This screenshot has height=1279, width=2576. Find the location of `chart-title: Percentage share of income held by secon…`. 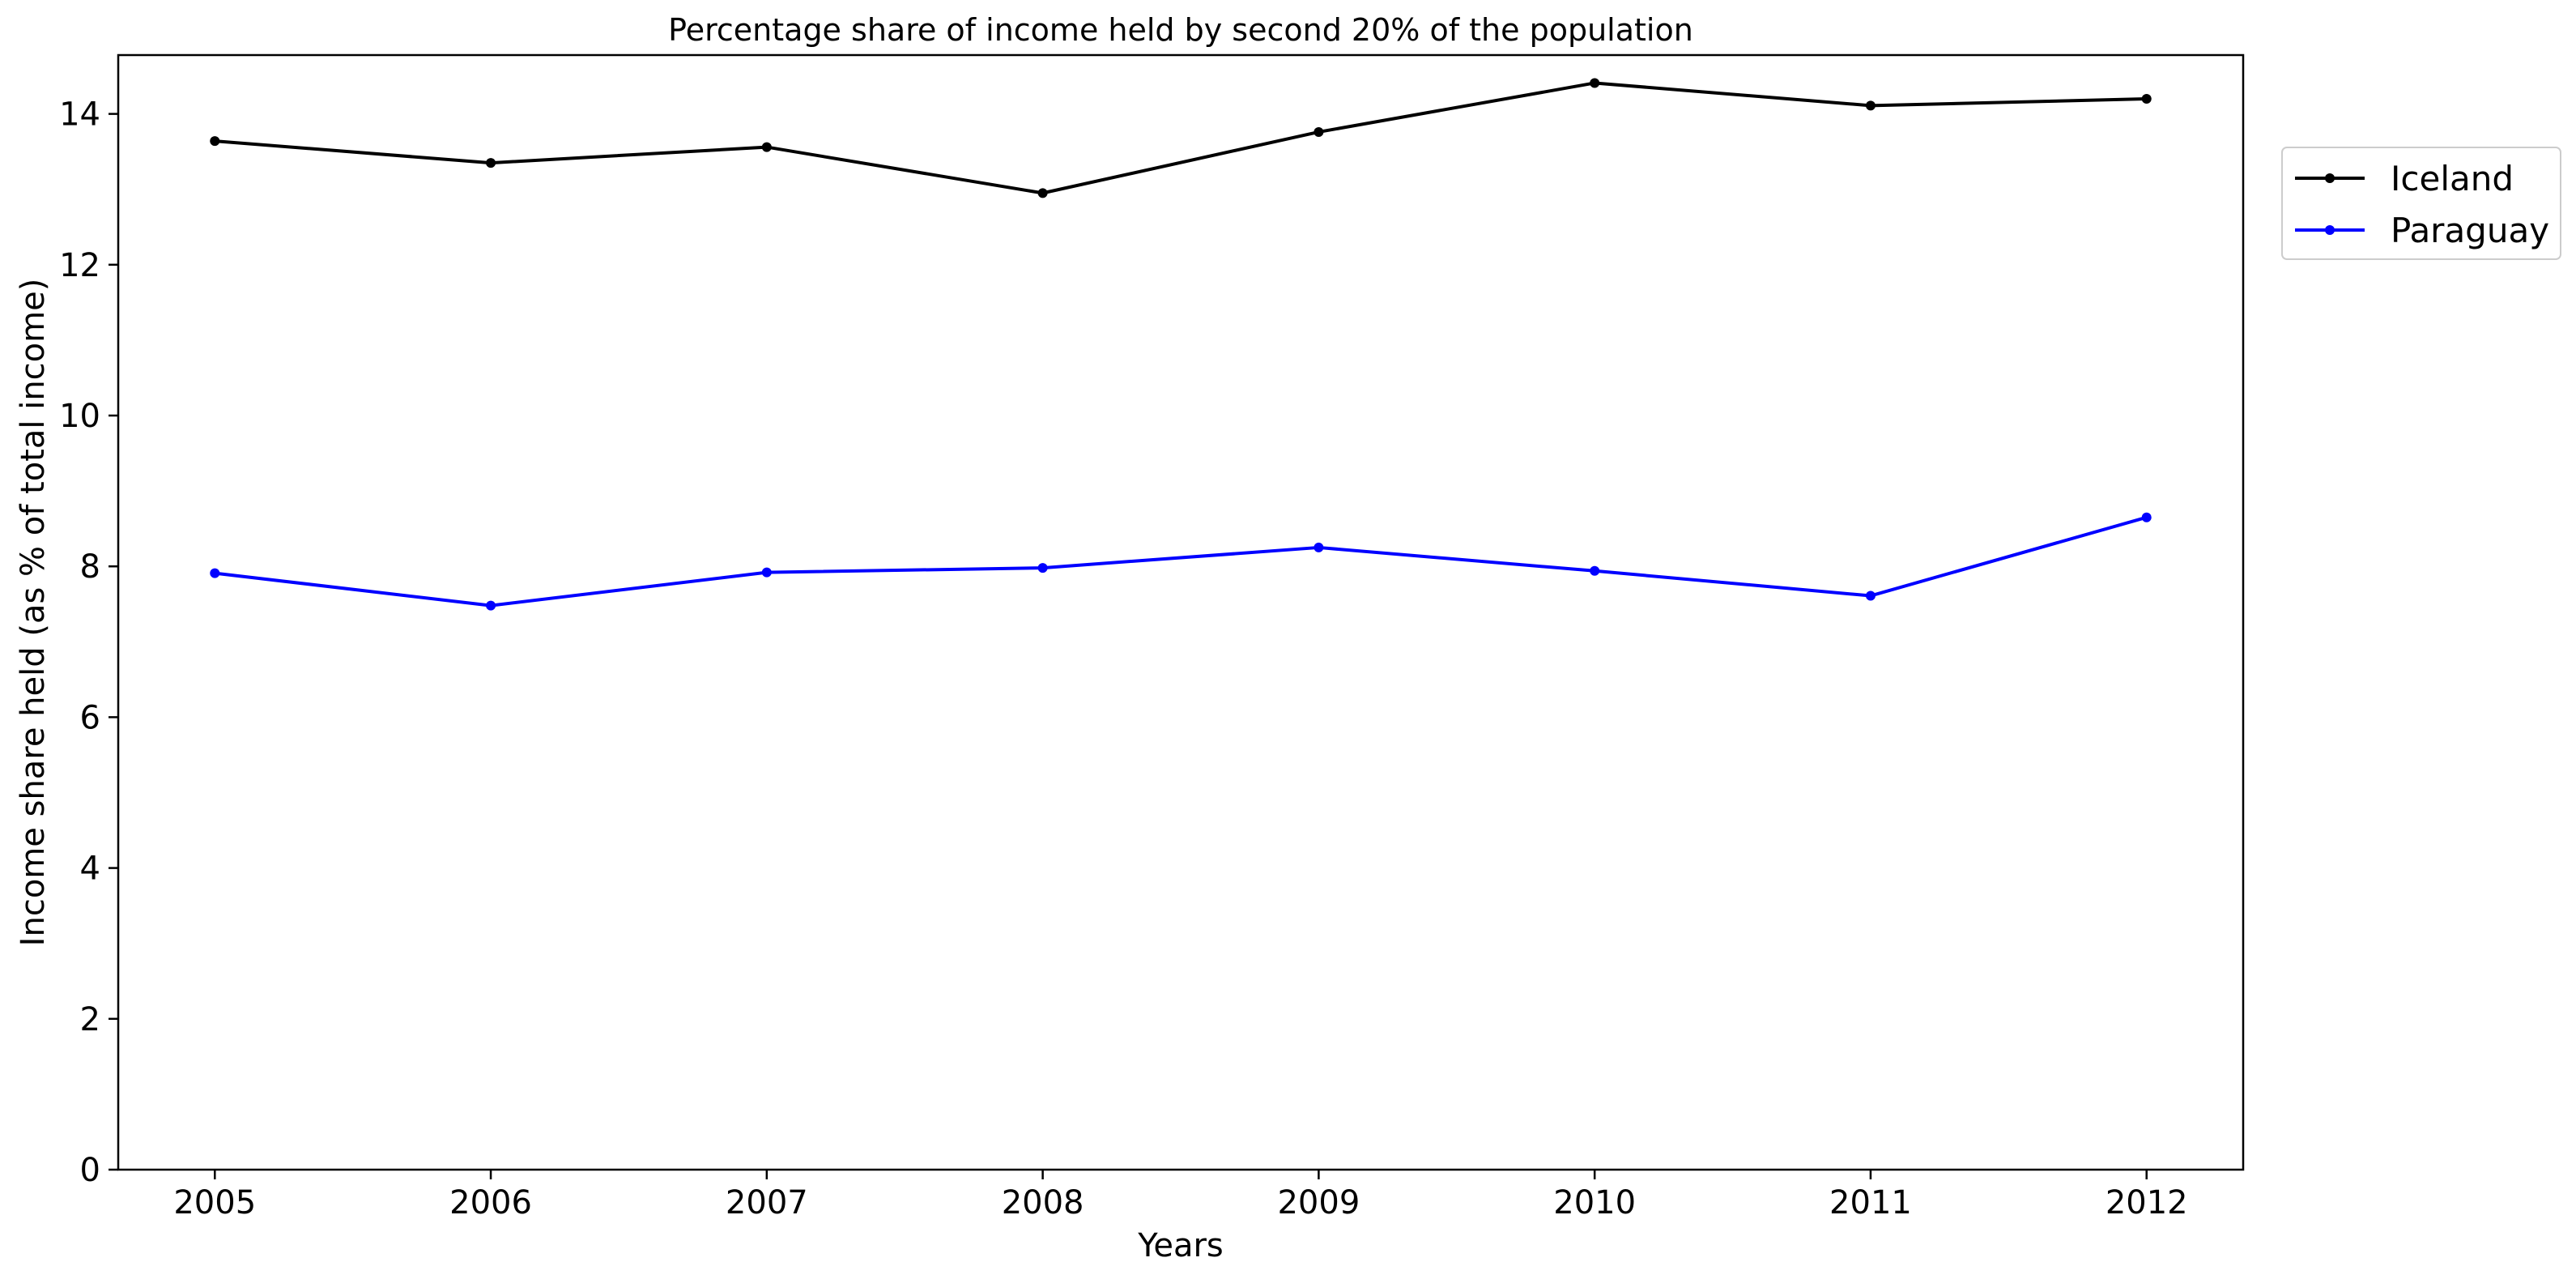

chart-title: Percentage share of income held by secon… is located at coordinates (1180, 30).